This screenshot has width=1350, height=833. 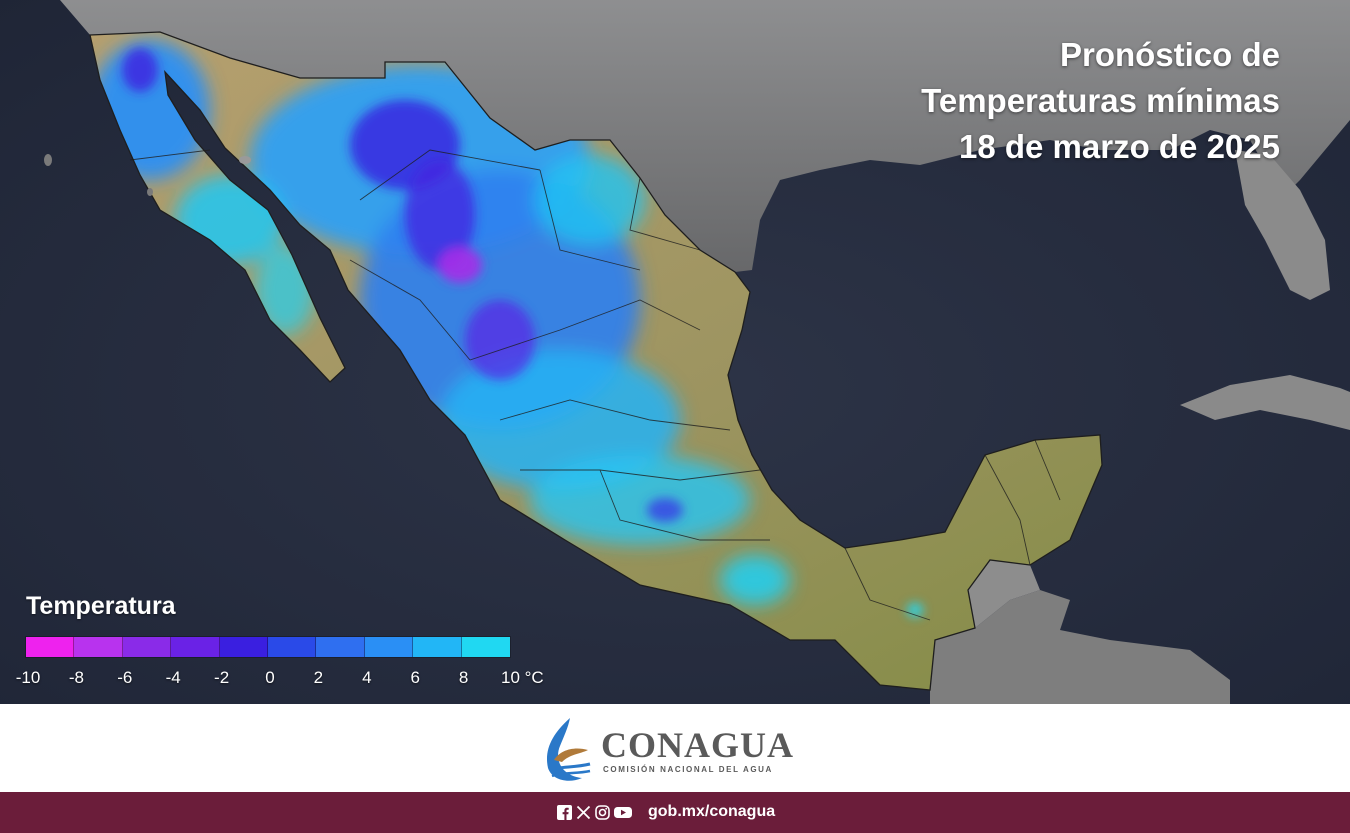 What do you see at coordinates (568, 749) in the screenshot?
I see `conagua-logo-icon` at bounding box center [568, 749].